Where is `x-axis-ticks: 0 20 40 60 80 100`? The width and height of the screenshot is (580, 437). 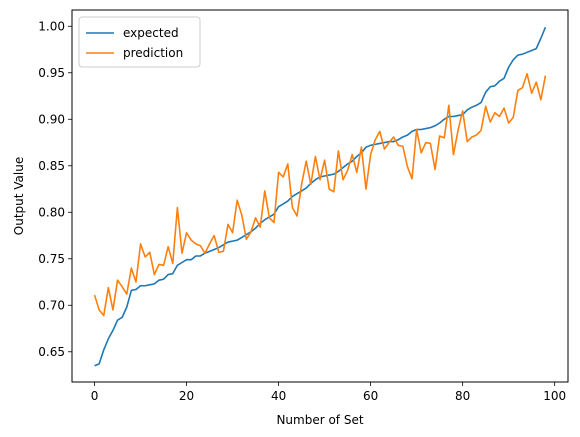 x-axis-ticks: 0 20 40 60 80 100 is located at coordinates (328, 392).